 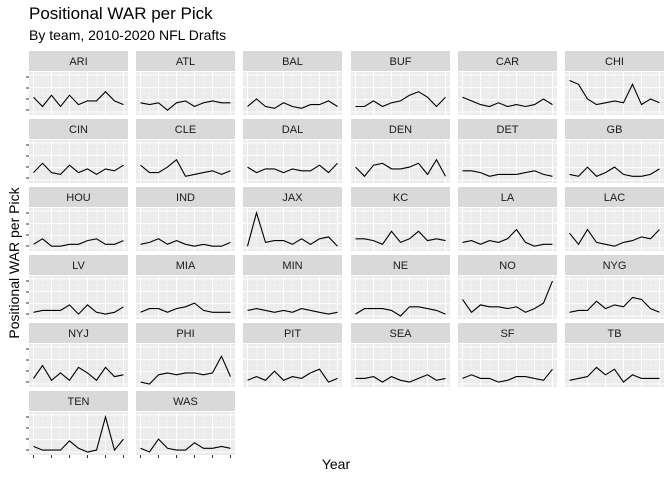 I want to click on facet-label: ATL, so click(x=185, y=62).